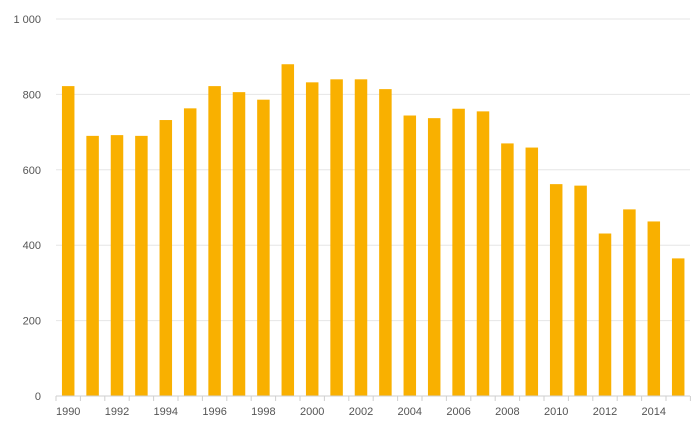 The image size is (700, 433). What do you see at coordinates (629, 302) in the screenshot?
I see `bar-2013` at bounding box center [629, 302].